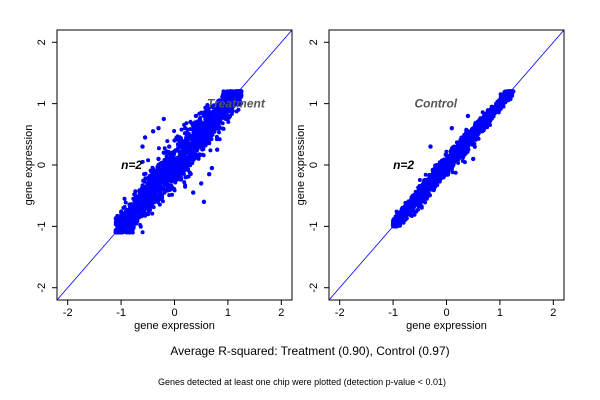 The width and height of the screenshot is (600, 400). I want to click on y-tick-label: 0, so click(42, 165).